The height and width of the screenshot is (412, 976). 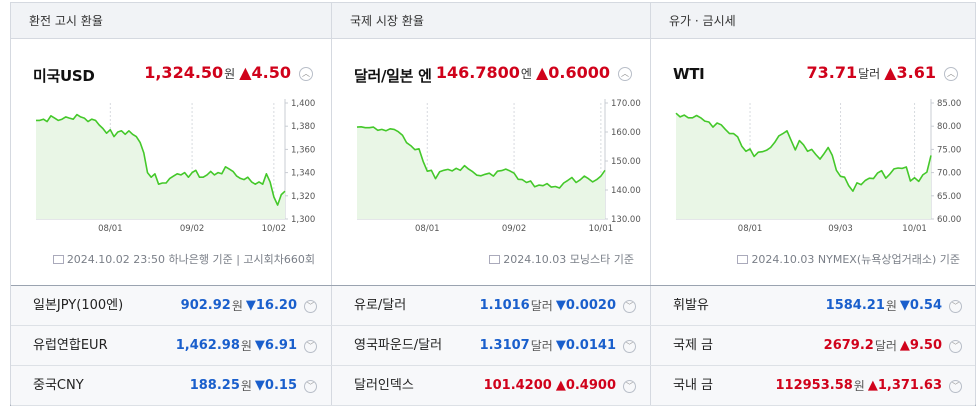 I want to click on series-area, so click(x=803, y=166).